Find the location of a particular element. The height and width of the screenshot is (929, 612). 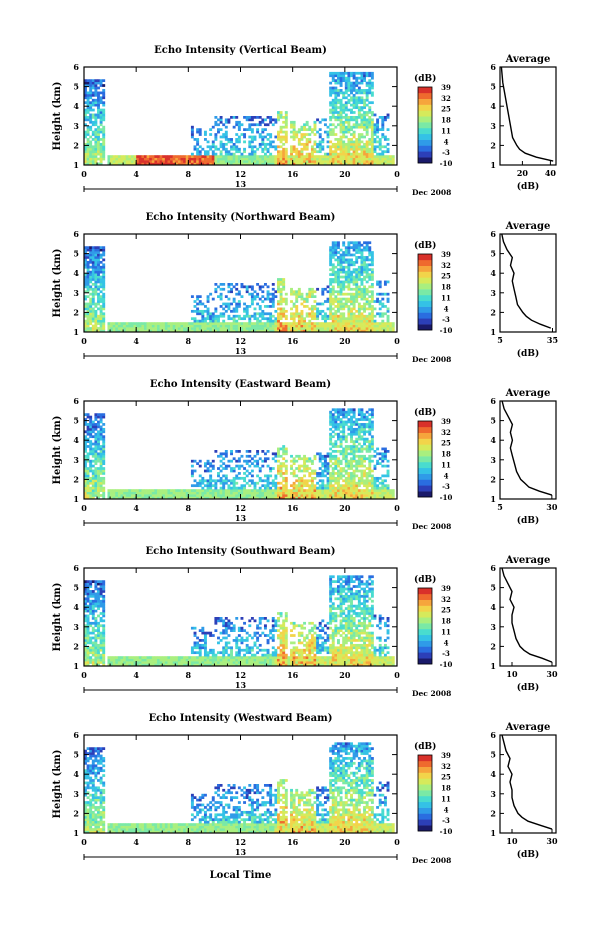

colorbar-tick-label: 32 is located at coordinates (446, 265).